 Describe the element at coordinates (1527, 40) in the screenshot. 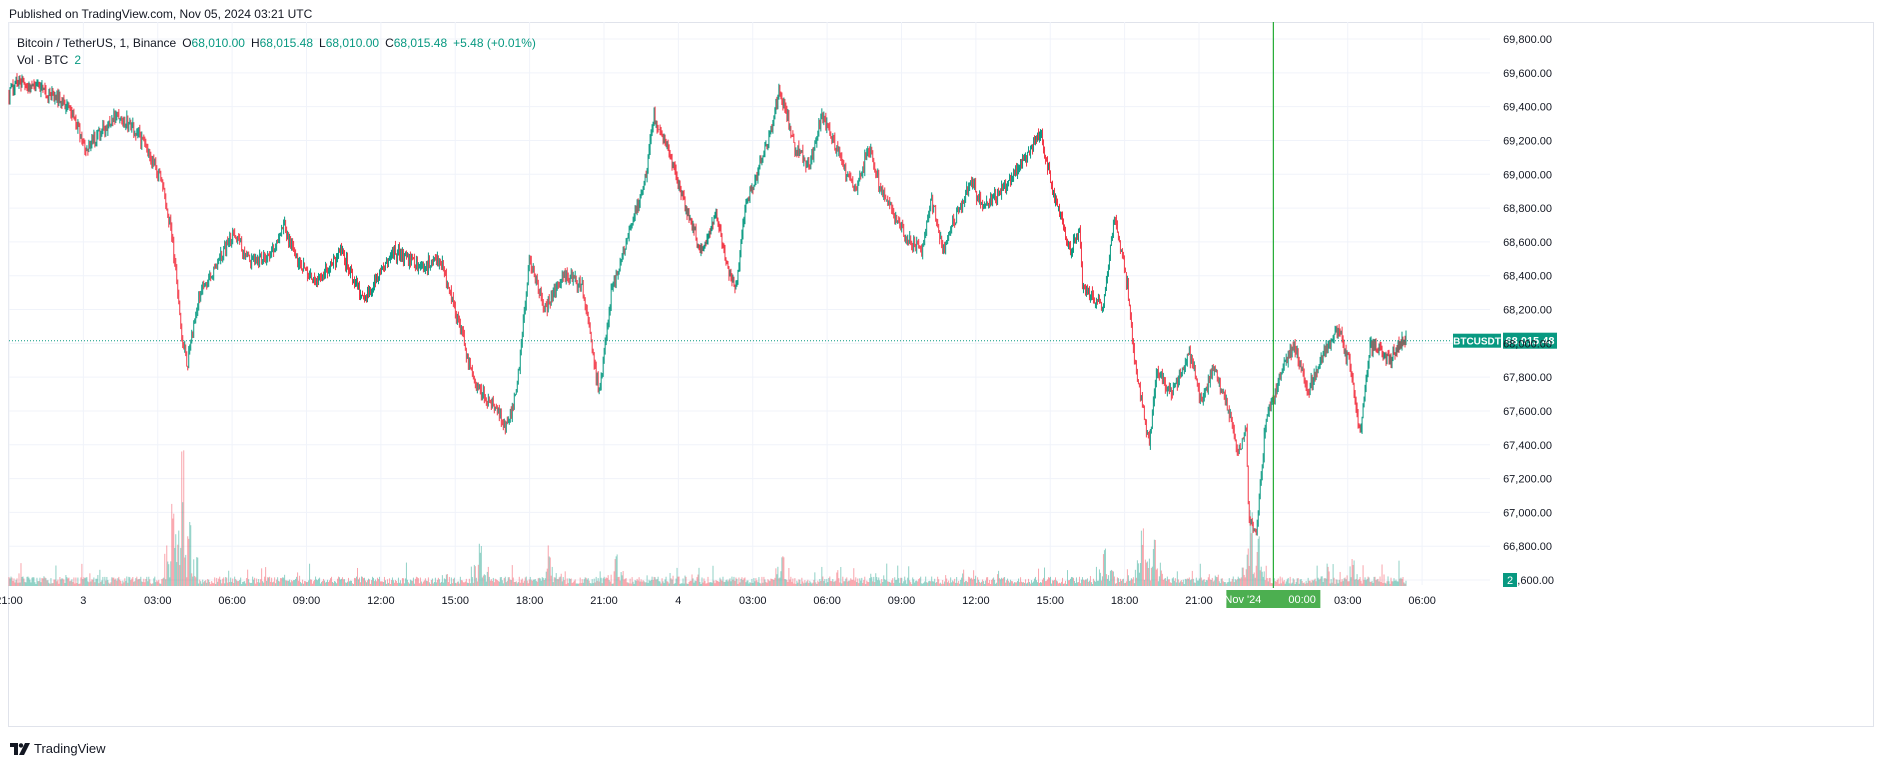

I see `price-tick-label: 69,800.00` at that location.